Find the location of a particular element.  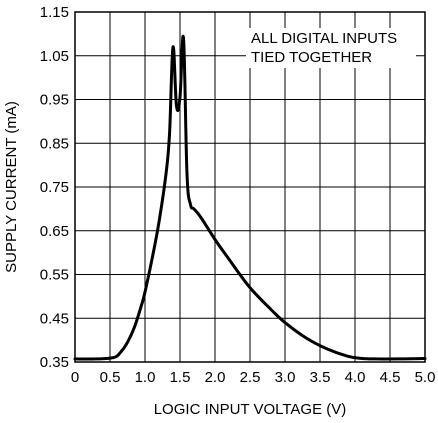

annotation-line-2: TIED TOGETHER is located at coordinates (311, 57).